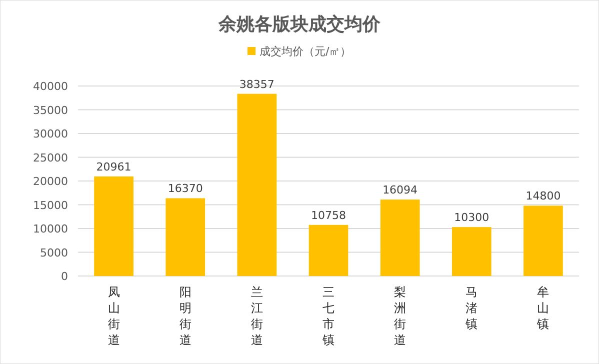 The height and width of the screenshot is (364, 599). Describe the element at coordinates (64, 276) in the screenshot. I see `y-tick-label: 0` at that location.